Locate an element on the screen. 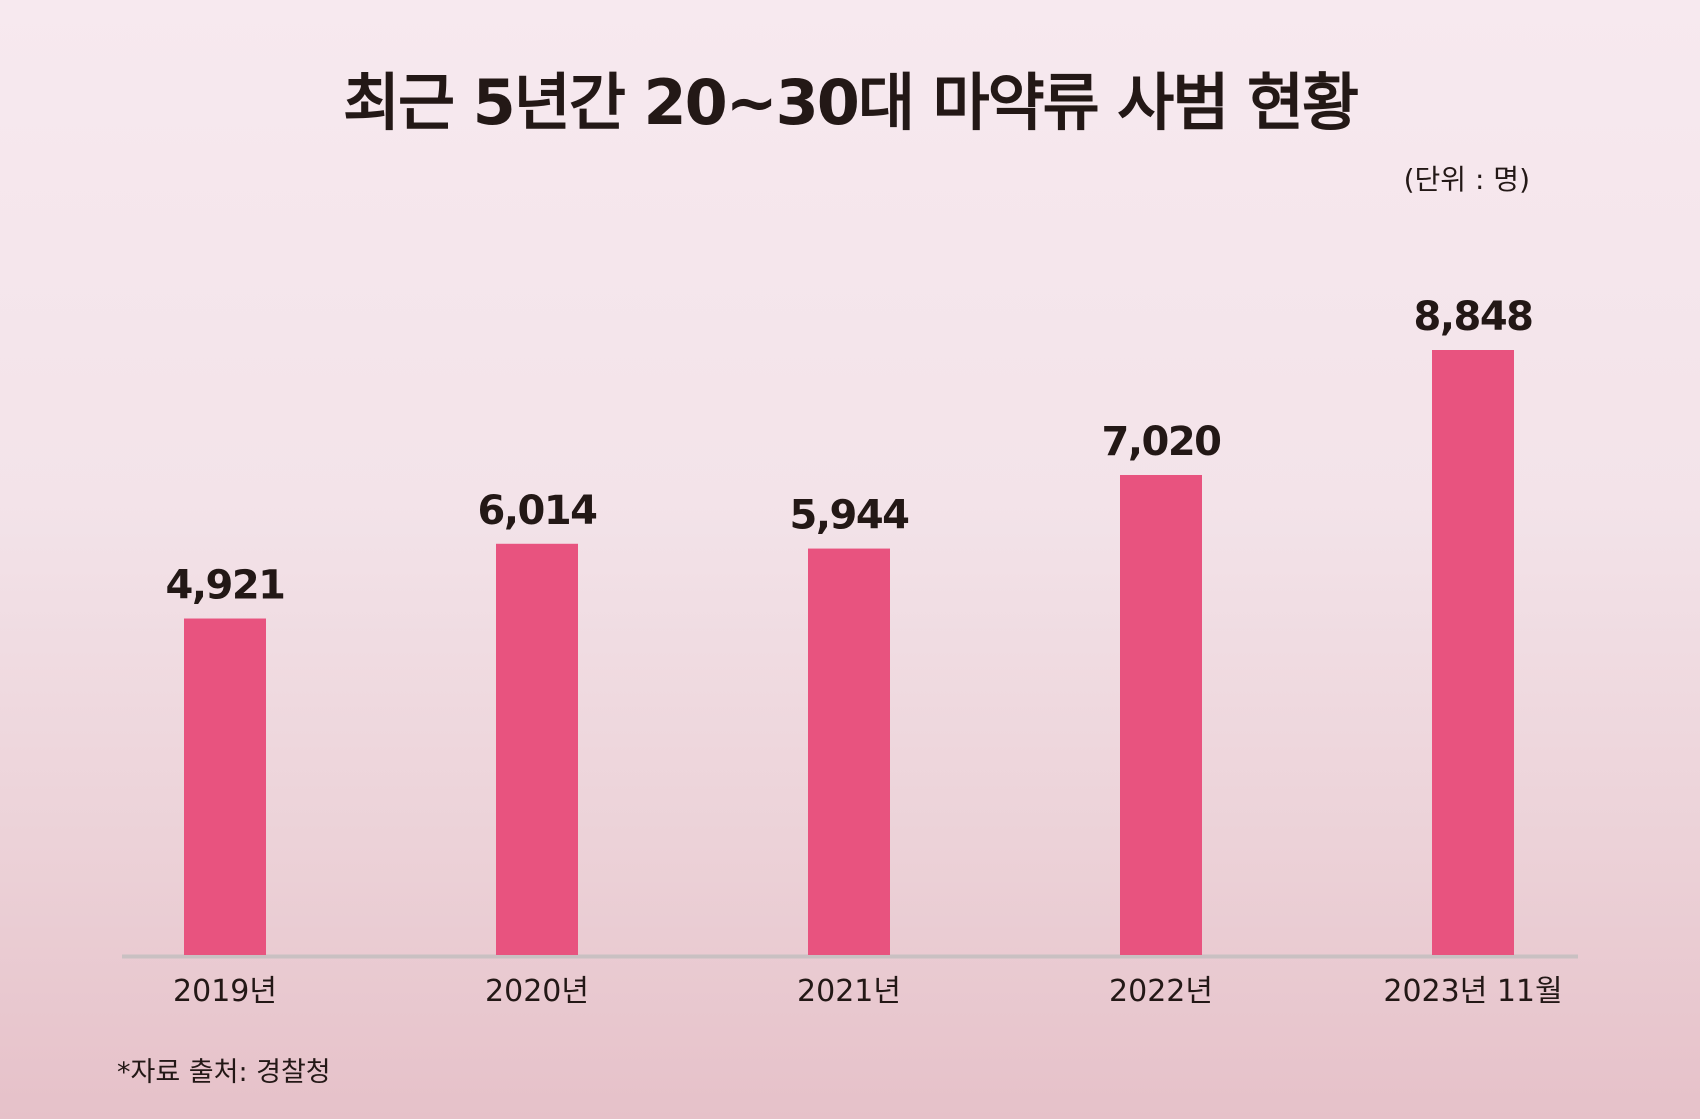 This screenshot has height=1119, width=1700. x-tick-label: 2023년 11월 is located at coordinates (1472, 991).